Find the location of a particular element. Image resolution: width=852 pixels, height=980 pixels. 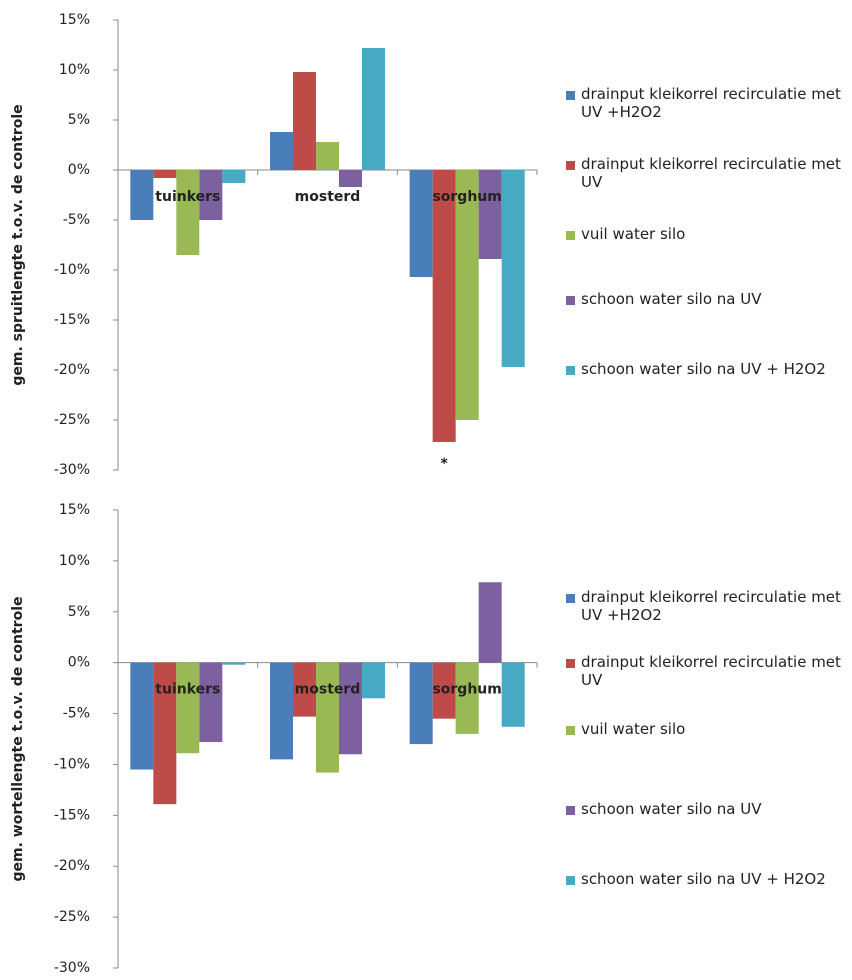

annotation: * is located at coordinates (445, 464).